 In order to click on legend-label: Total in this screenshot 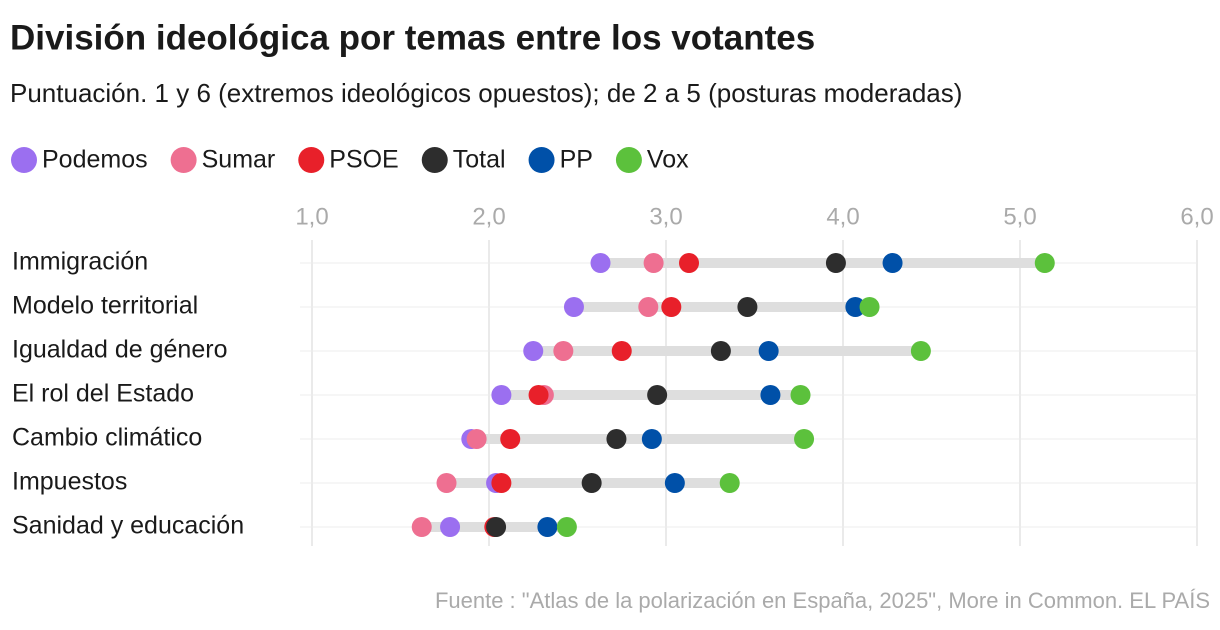, I will do `click(479, 160)`.